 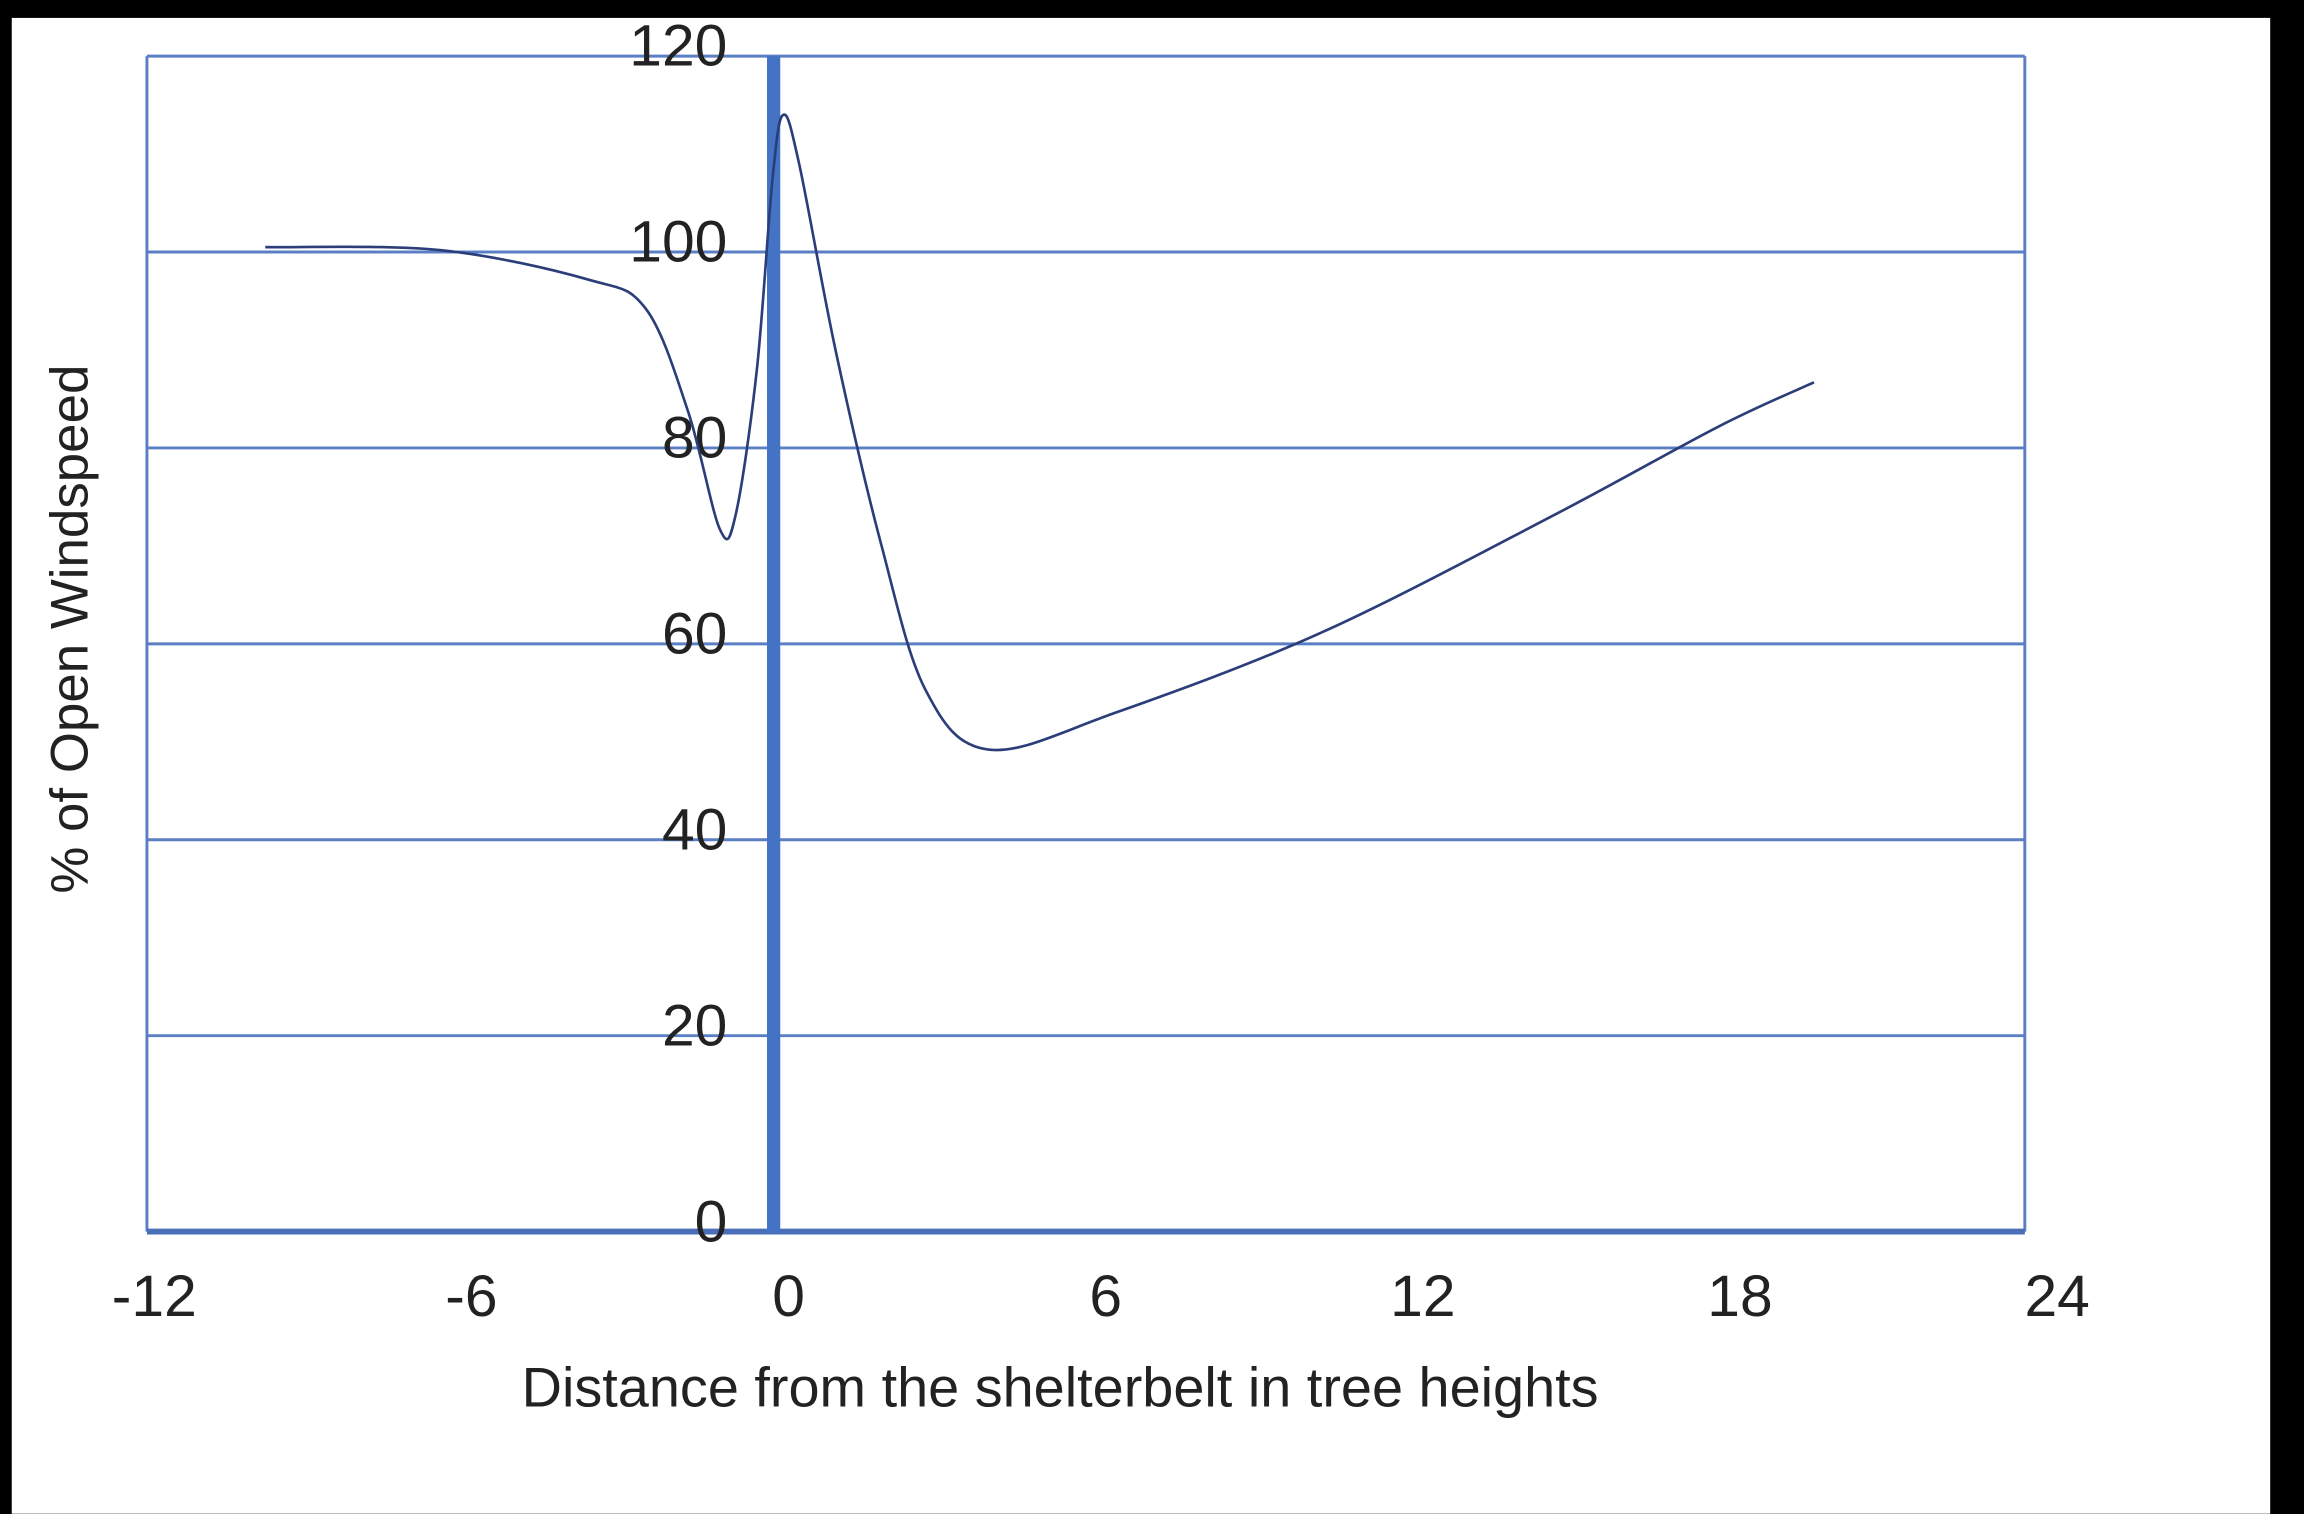 What do you see at coordinates (694, 634) in the screenshot?
I see `y-tick-label: 60` at bounding box center [694, 634].